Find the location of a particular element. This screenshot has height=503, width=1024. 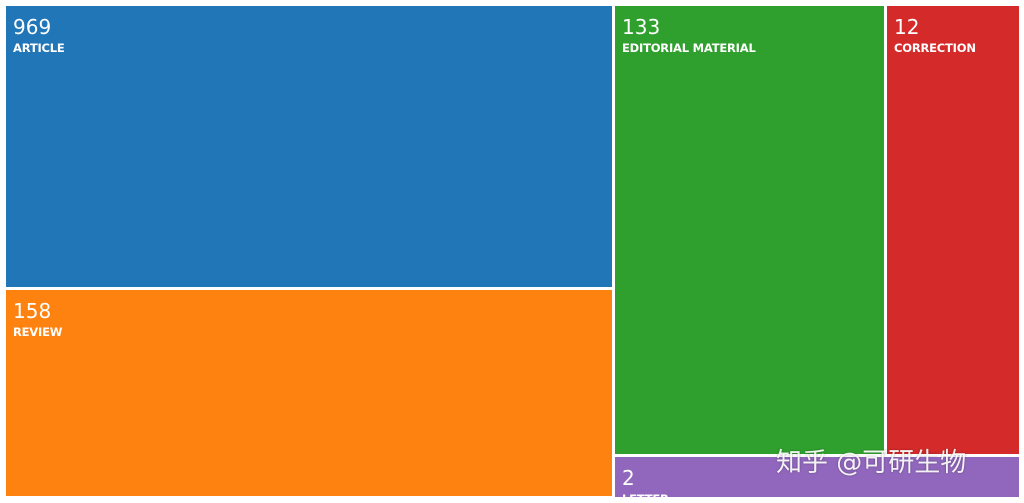

tile: 2 LETTER is located at coordinates (817, 477).